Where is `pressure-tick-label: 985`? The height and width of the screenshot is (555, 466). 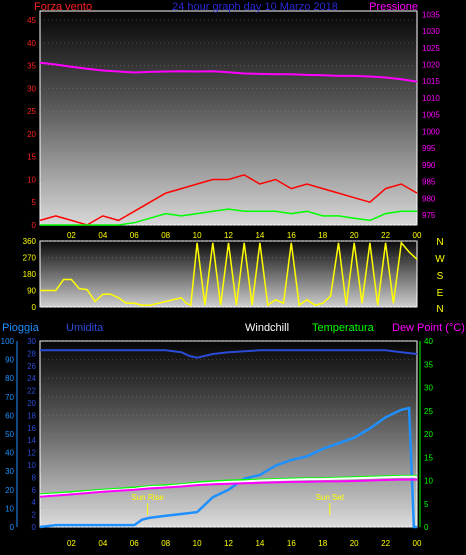
pressure-tick-label: 985 is located at coordinates (429, 182).